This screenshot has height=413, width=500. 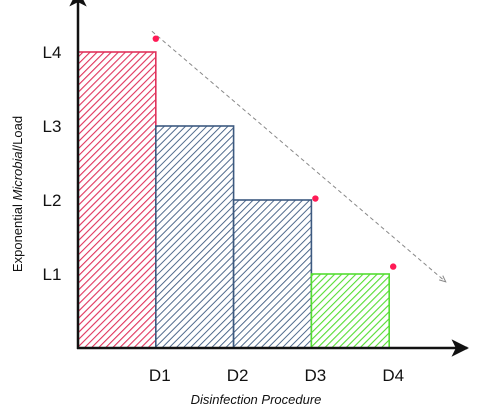 I want to click on y-tick-label-l3: L3, so click(x=52, y=126).